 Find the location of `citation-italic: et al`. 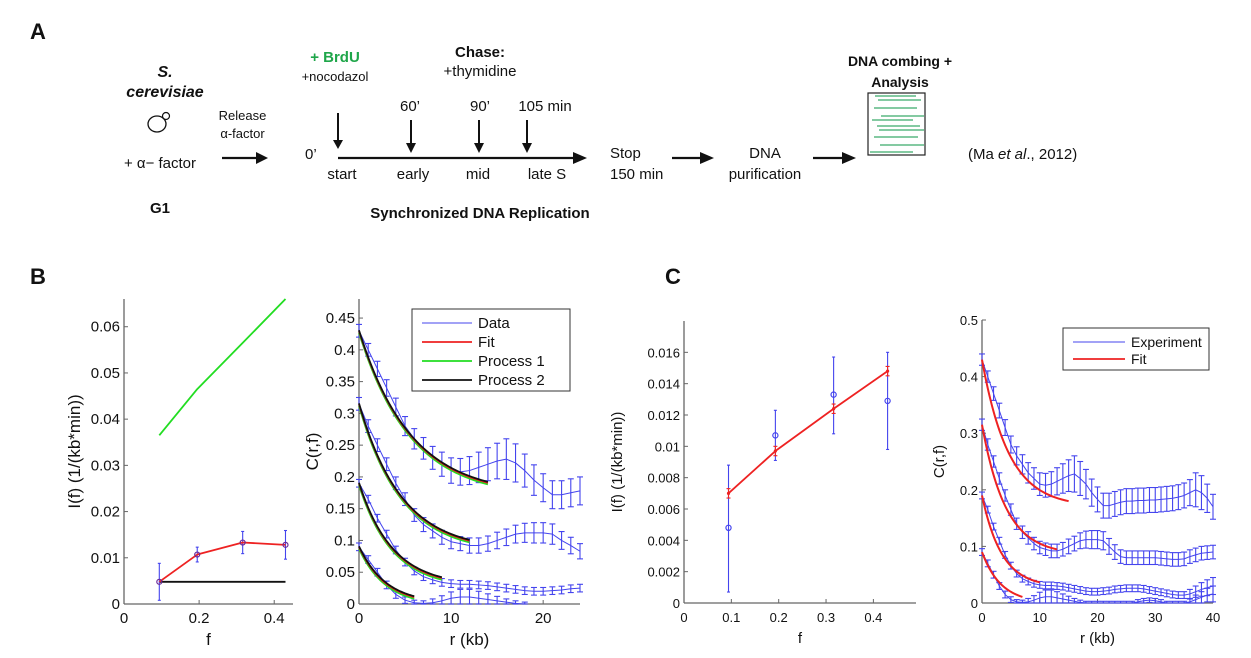

citation-italic: et al is located at coordinates (1012, 154).